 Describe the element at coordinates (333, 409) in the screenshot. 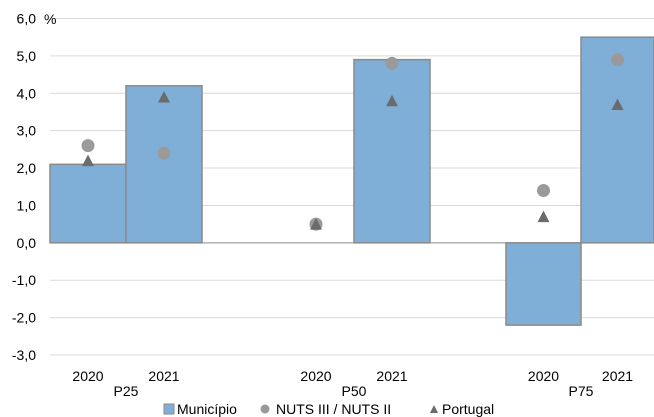

I see `legend-label-nuts: NUTS III / NUTS II` at that location.